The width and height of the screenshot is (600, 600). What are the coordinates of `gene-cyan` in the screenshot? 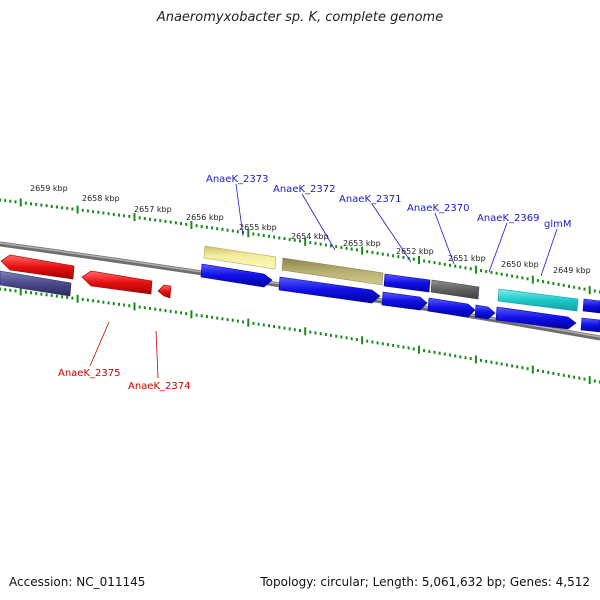 It's located at (538, 300).